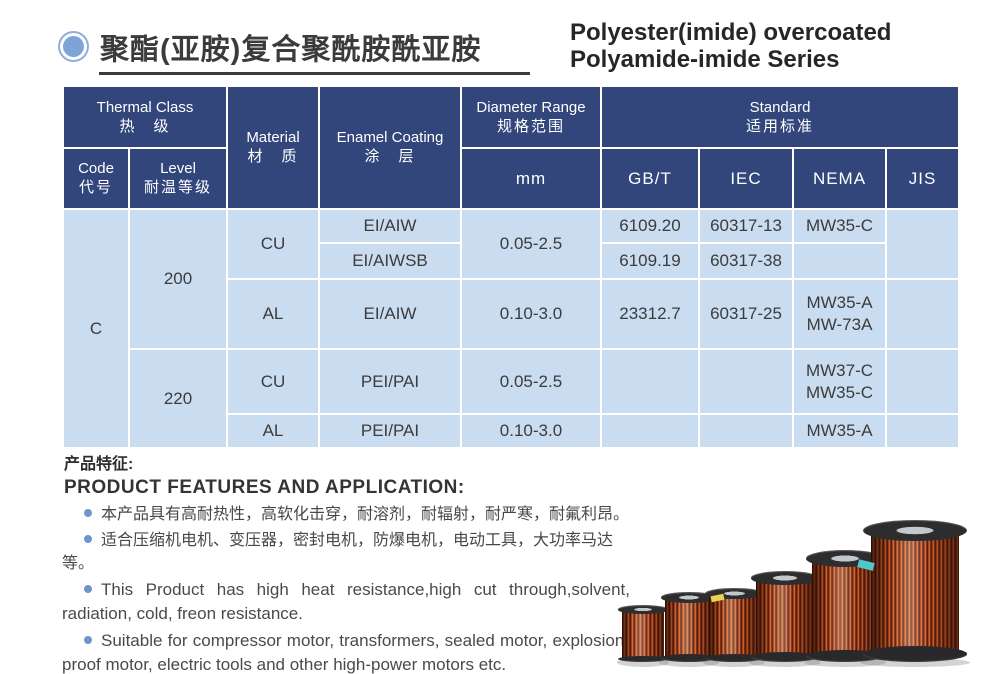 This screenshot has width=1000, height=674. What do you see at coordinates (390, 137) in the screenshot?
I see `enamel-coating-label-en: Enamel Coating` at bounding box center [390, 137].